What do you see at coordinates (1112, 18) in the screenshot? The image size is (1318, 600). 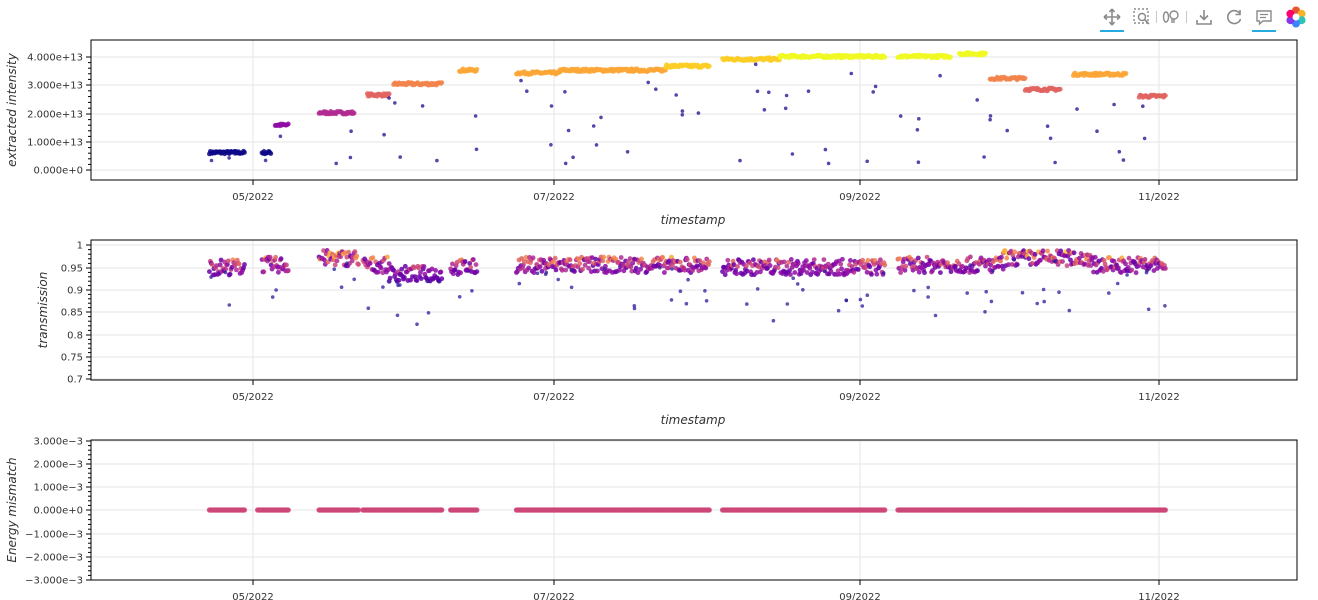 I see `pan-tool-button` at bounding box center [1112, 18].